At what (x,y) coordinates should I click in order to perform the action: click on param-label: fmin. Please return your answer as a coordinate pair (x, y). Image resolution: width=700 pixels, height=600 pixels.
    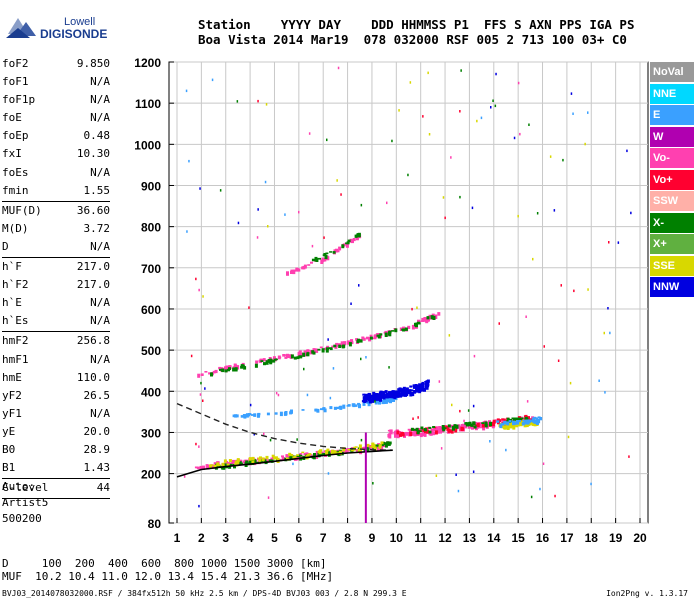
    Looking at the image, I should click on (15, 190).